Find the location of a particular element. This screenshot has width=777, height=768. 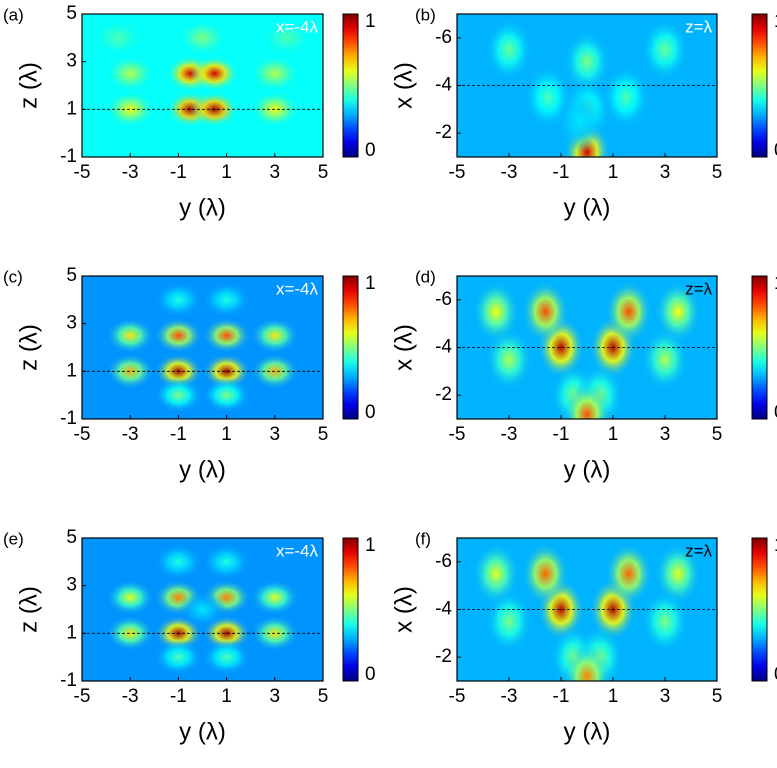

y-axis-label: x (λ) is located at coordinates (403, 609).